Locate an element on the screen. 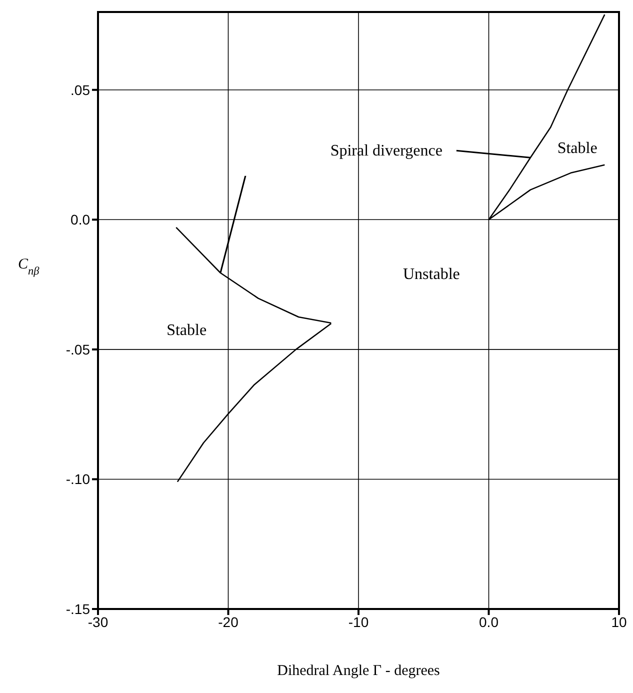 Image resolution: width=633 pixels, height=693 pixels. annotation: Unstable is located at coordinates (431, 275).